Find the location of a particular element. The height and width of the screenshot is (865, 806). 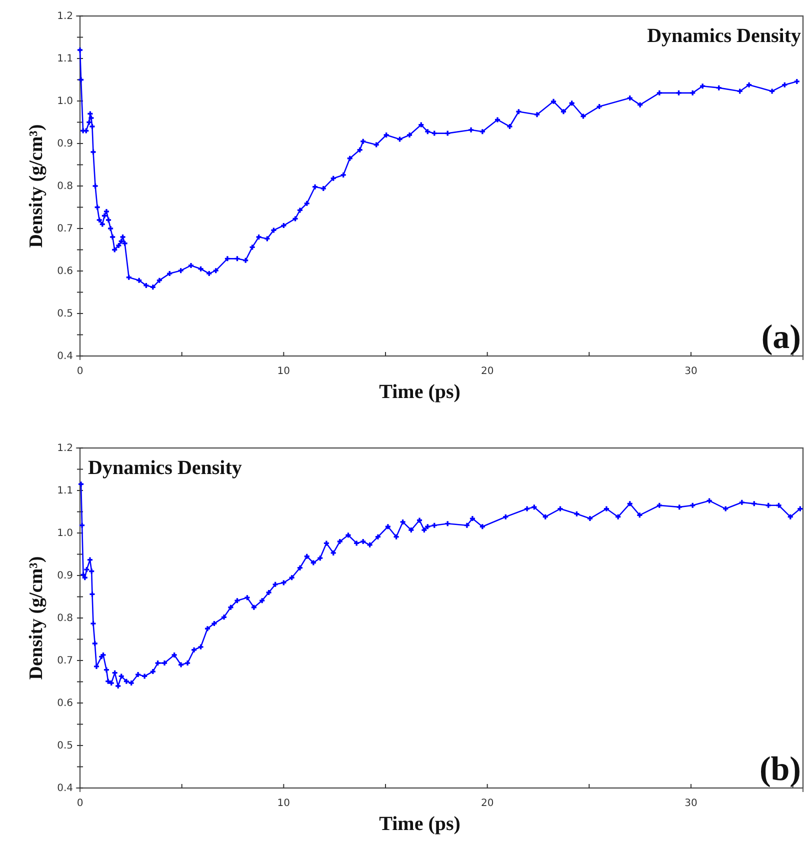

annotation: (b) is located at coordinates (780, 769).